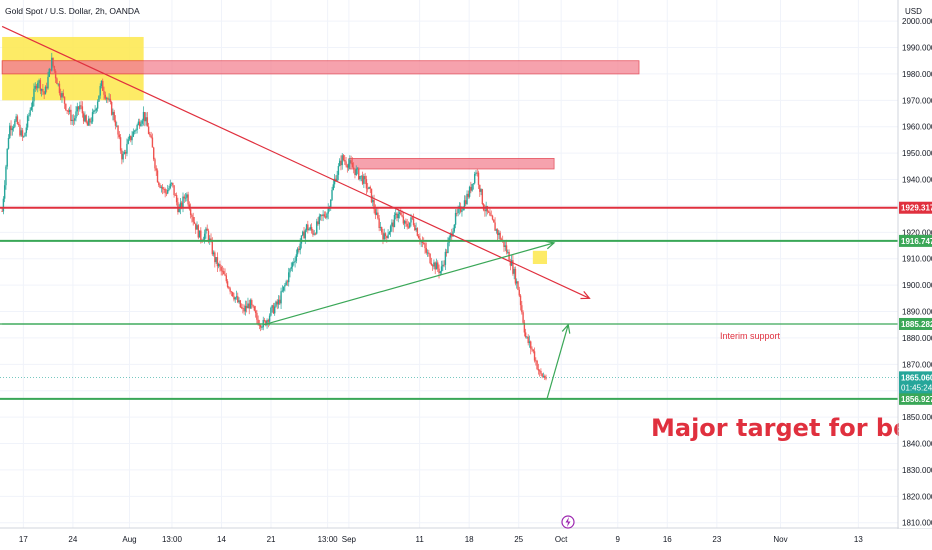 This screenshot has height=550, width=932. I want to click on time-tick-label: 9, so click(618, 539).